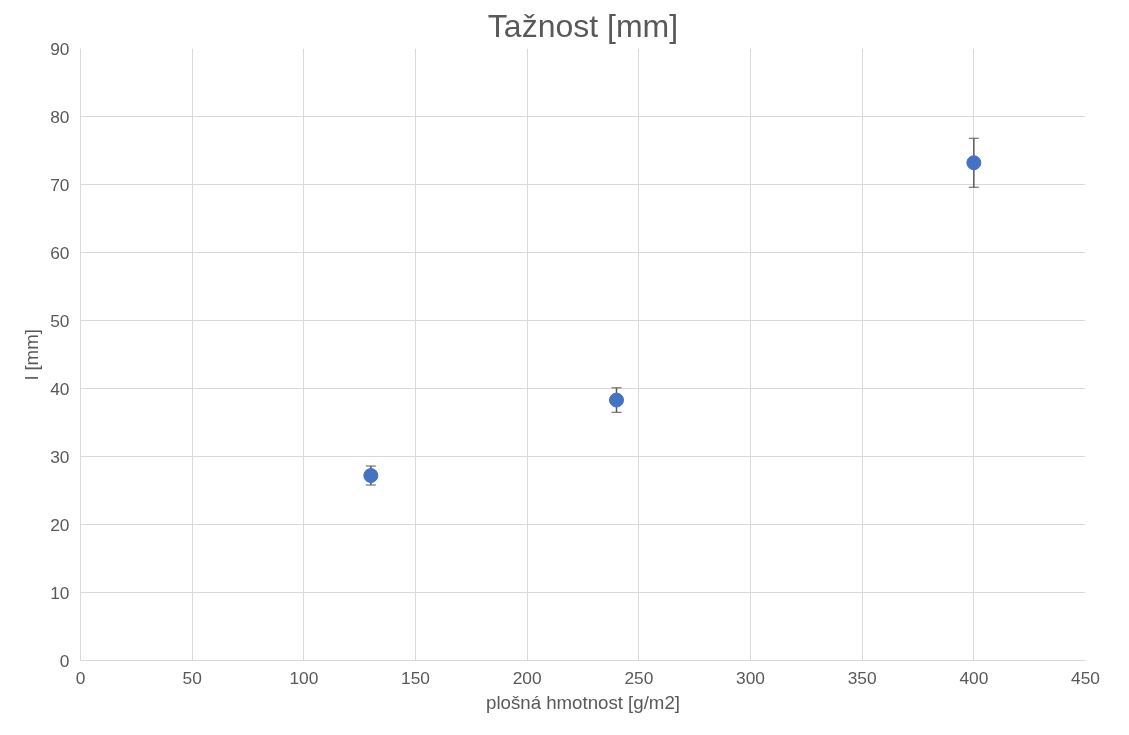 The image size is (1129, 735). I want to click on y-tick-label: 70, so click(60, 184).